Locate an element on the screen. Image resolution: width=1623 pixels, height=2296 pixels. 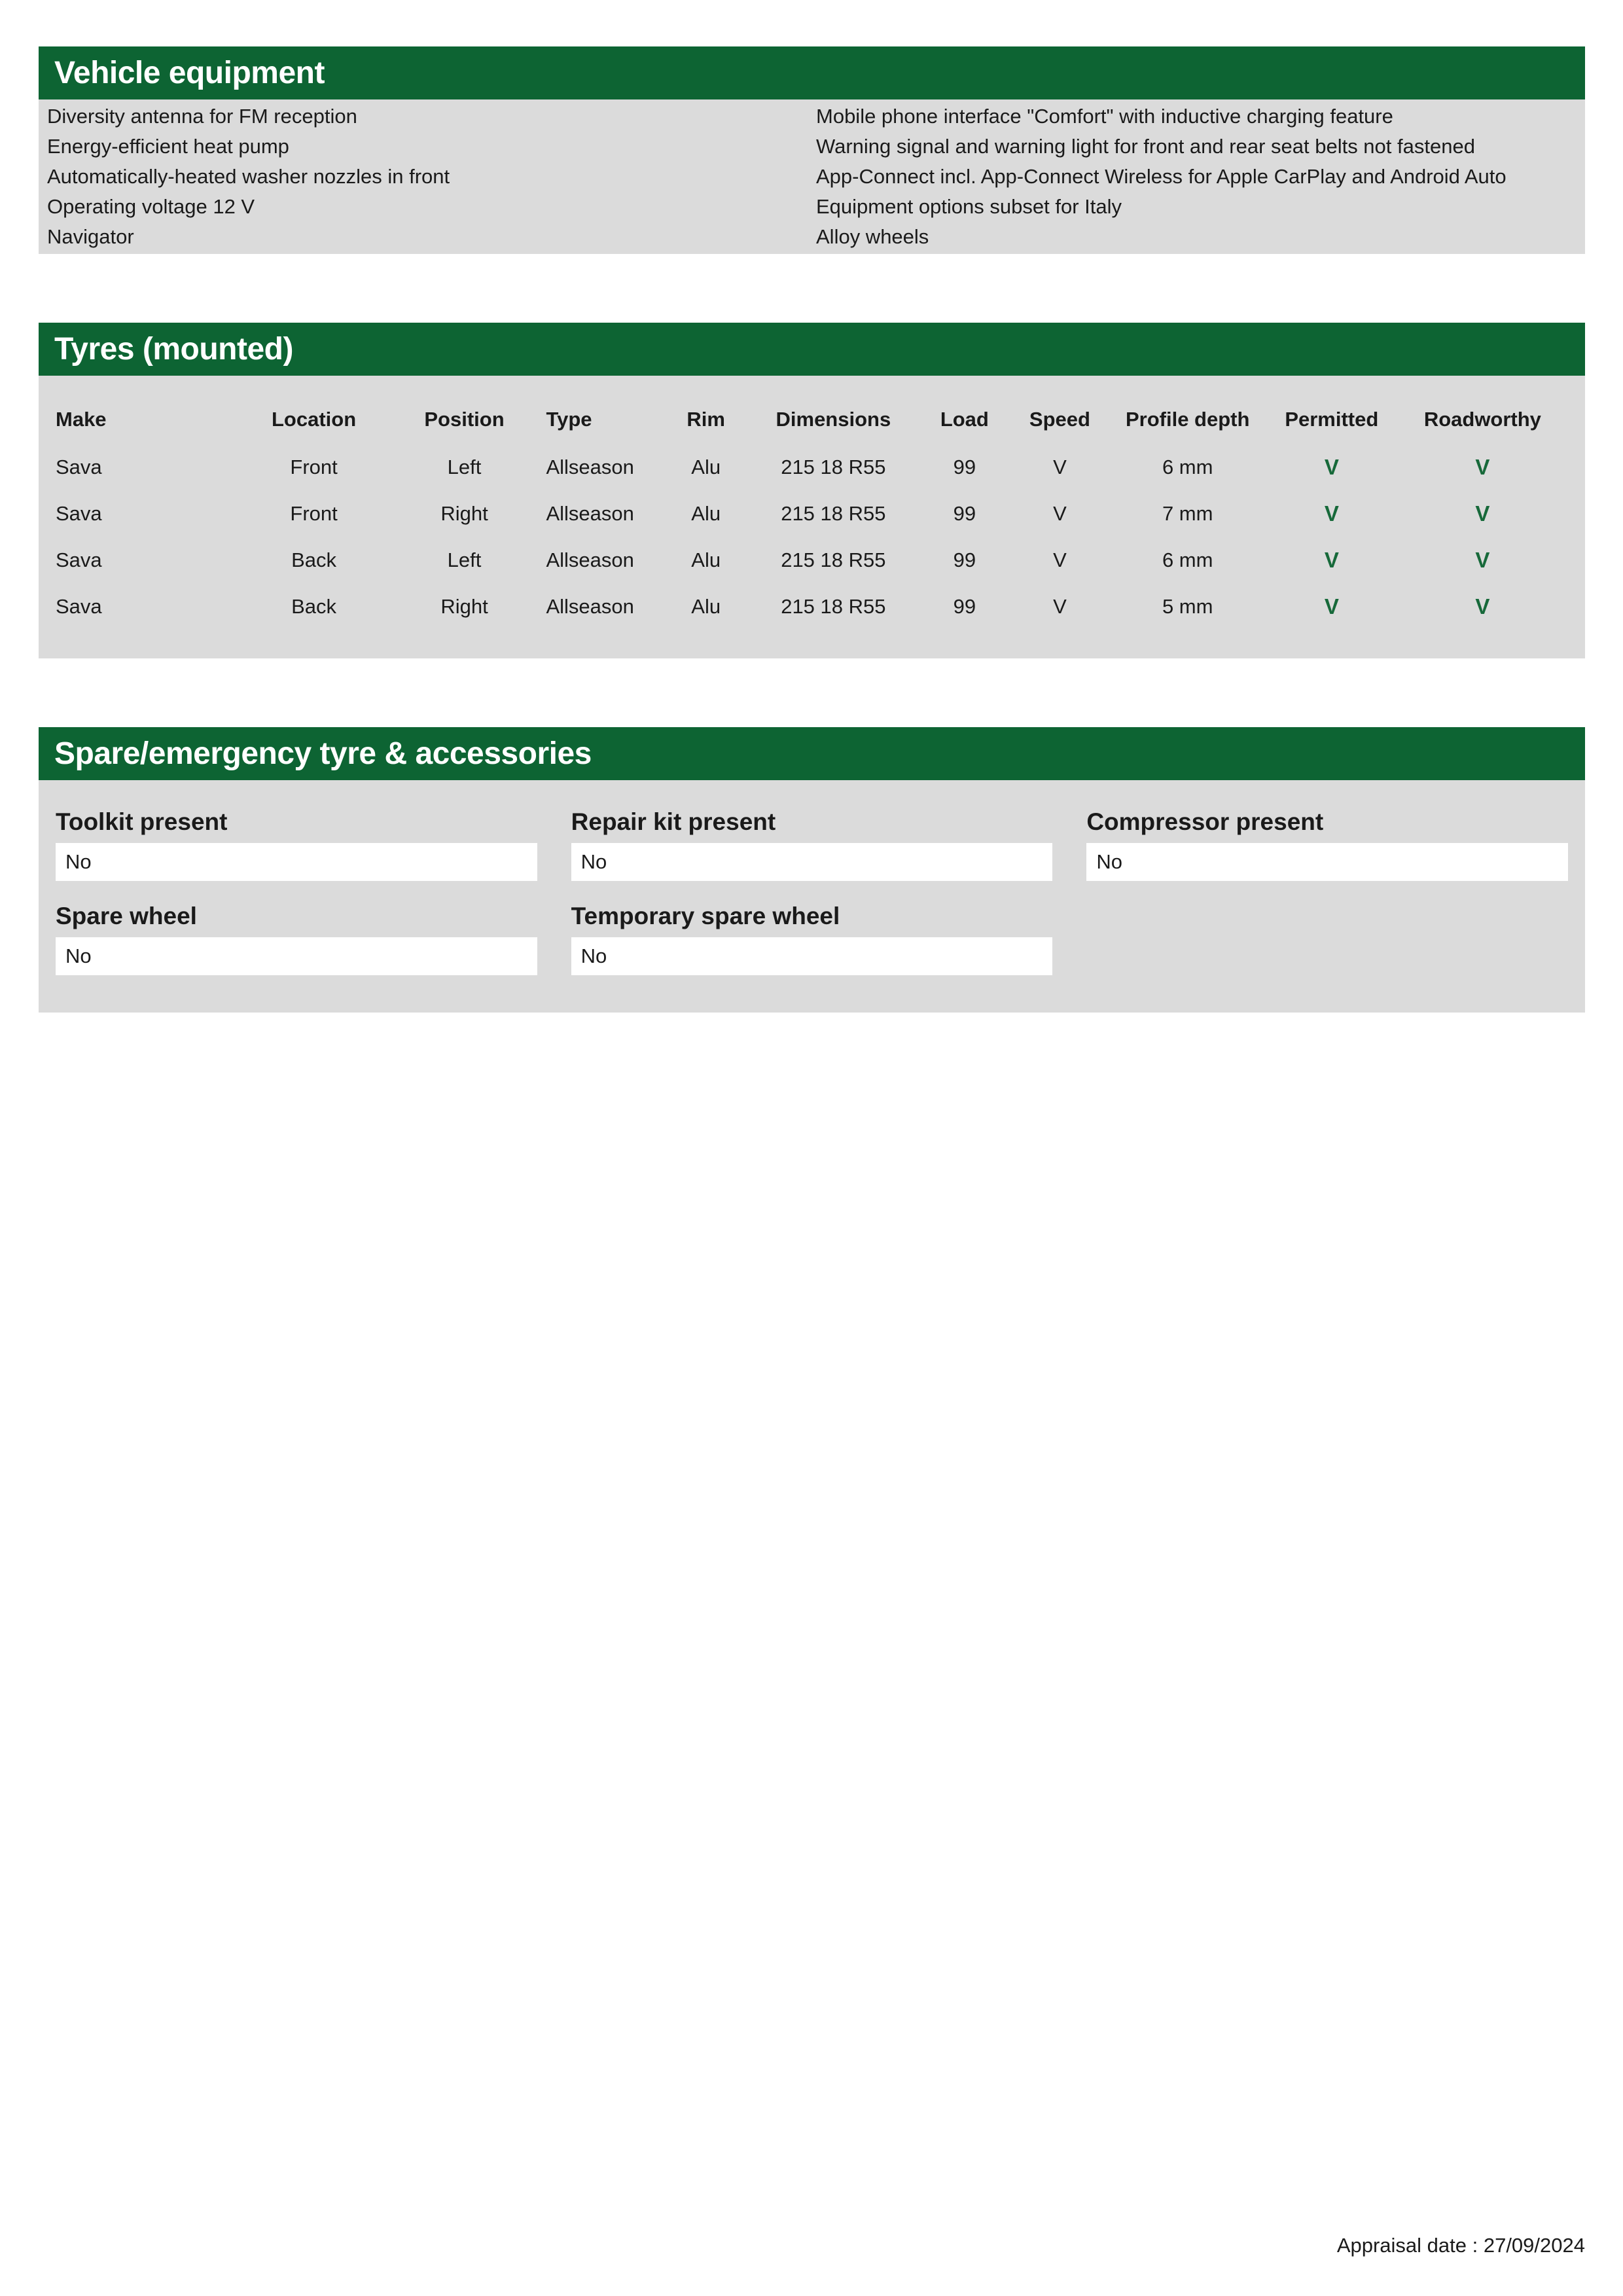
vehicle-equipment-title: Vehicle equipment is located at coordinates (189, 73).